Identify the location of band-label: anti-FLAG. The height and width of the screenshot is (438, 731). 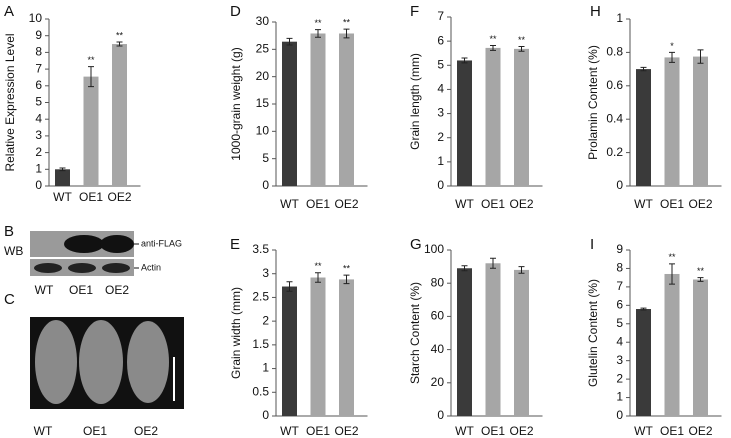
(161, 243).